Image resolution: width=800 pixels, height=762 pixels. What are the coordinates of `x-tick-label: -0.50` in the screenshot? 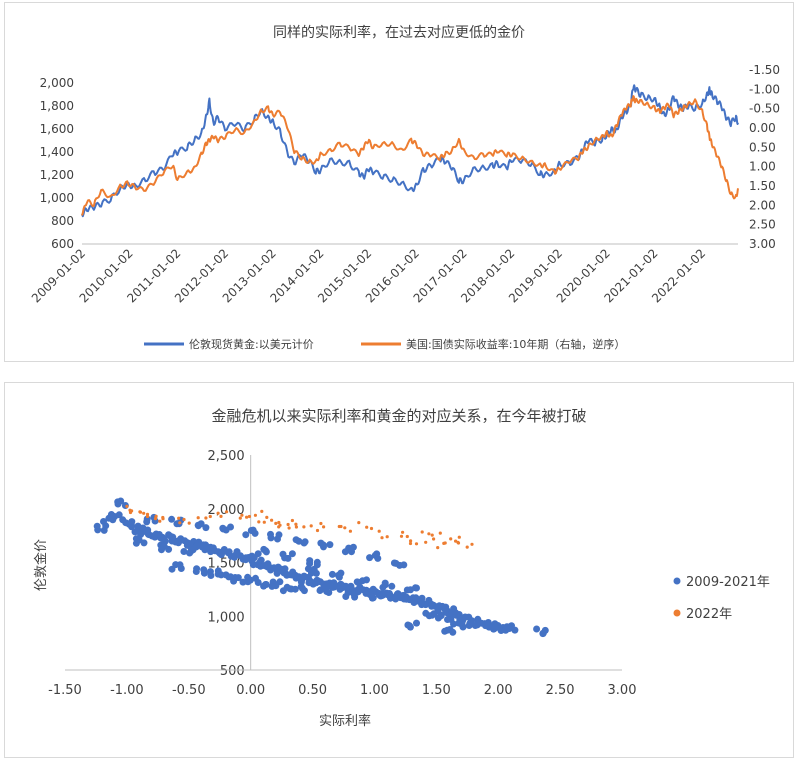 It's located at (189, 690).